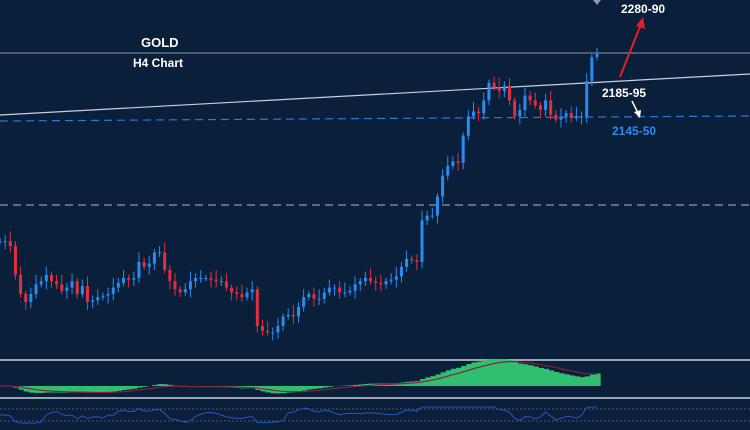 This screenshot has width=750, height=430. What do you see at coordinates (299, 377) in the screenshot?
I see `macd-signal-line` at bounding box center [299, 377].